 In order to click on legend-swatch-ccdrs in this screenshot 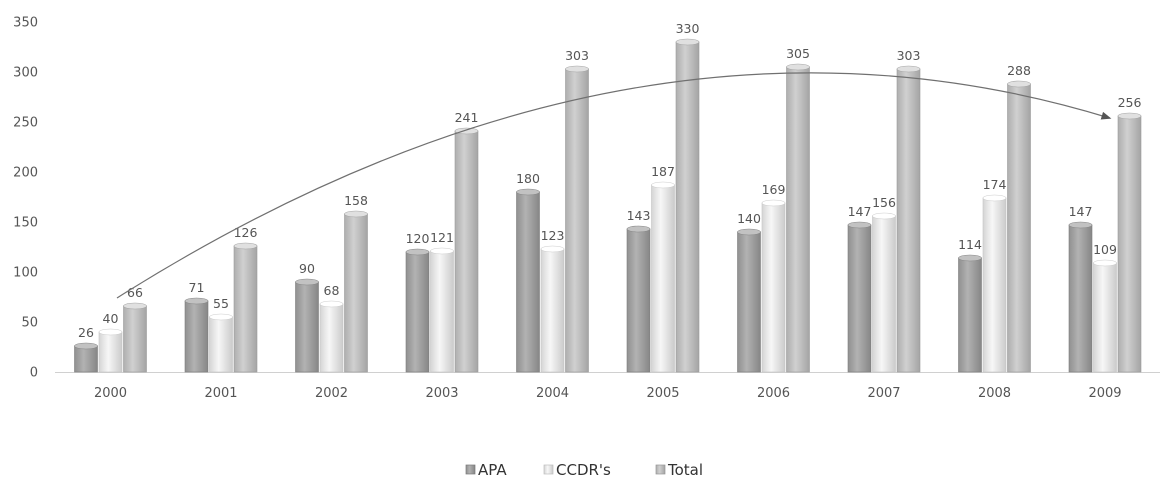, I will do `click(548, 469)`.